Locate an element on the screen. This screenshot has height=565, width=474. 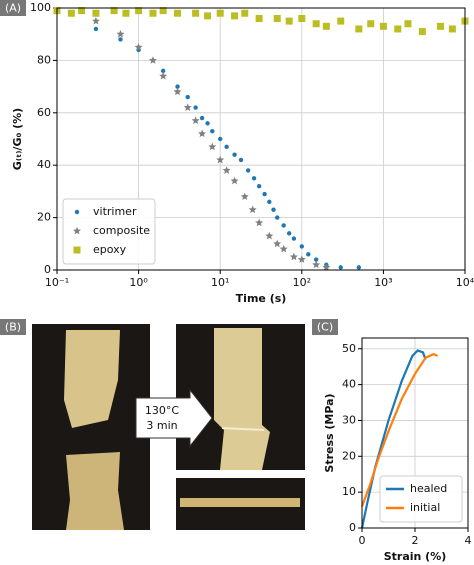
x-tick-label: 10⁰ is located at coordinates (138, 282).